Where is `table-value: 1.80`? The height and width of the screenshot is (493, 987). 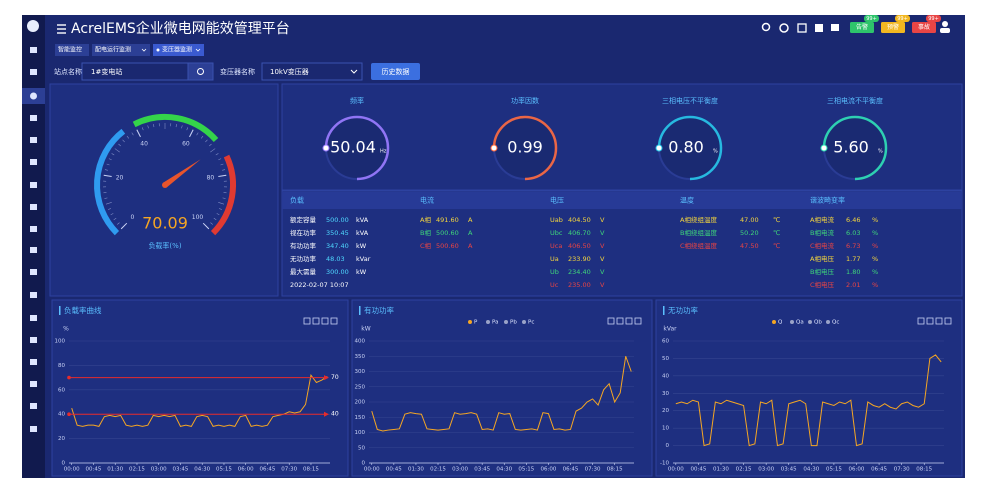
table-value: 1.80 is located at coordinates (853, 272).